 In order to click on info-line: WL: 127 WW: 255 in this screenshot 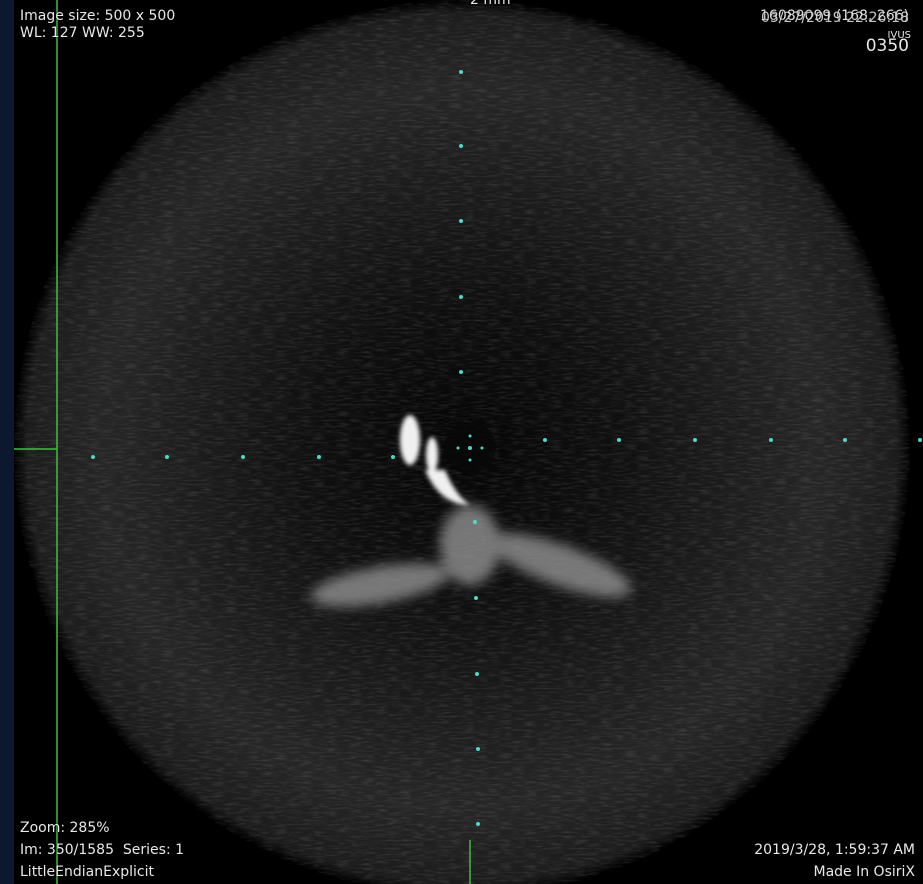, I will do `click(82, 33)`.